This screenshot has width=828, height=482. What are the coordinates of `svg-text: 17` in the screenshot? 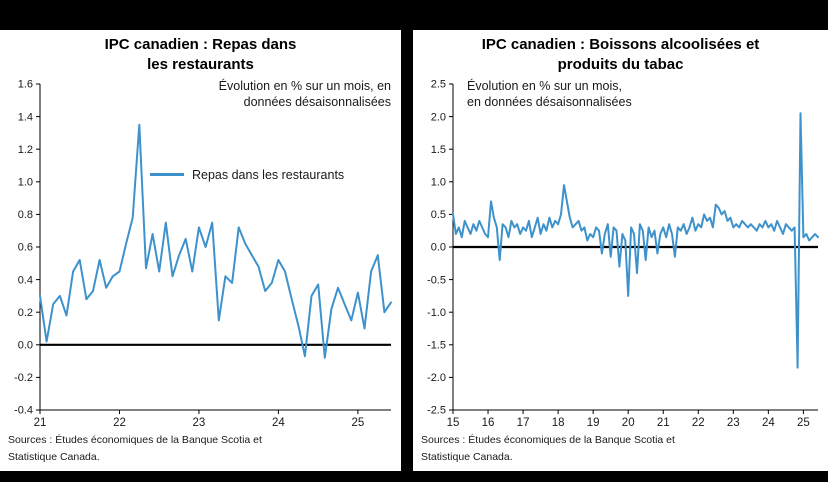 It's located at (523, 423).